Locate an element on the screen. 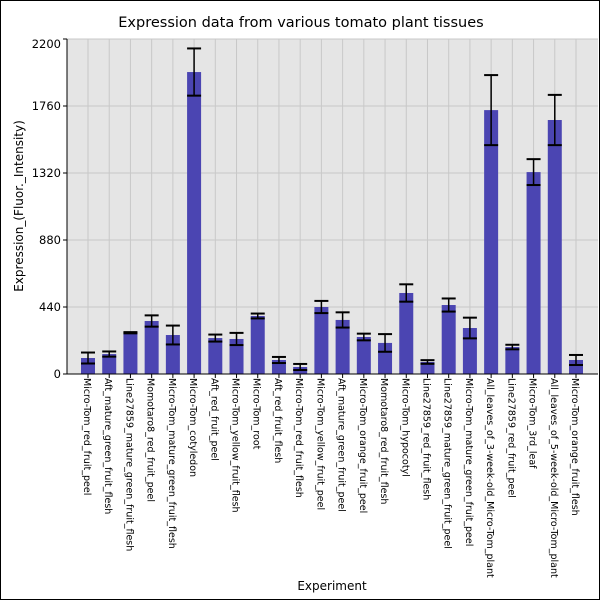  y-axis-label: Expression_(Fluor._Intensity) is located at coordinates (19, 206).